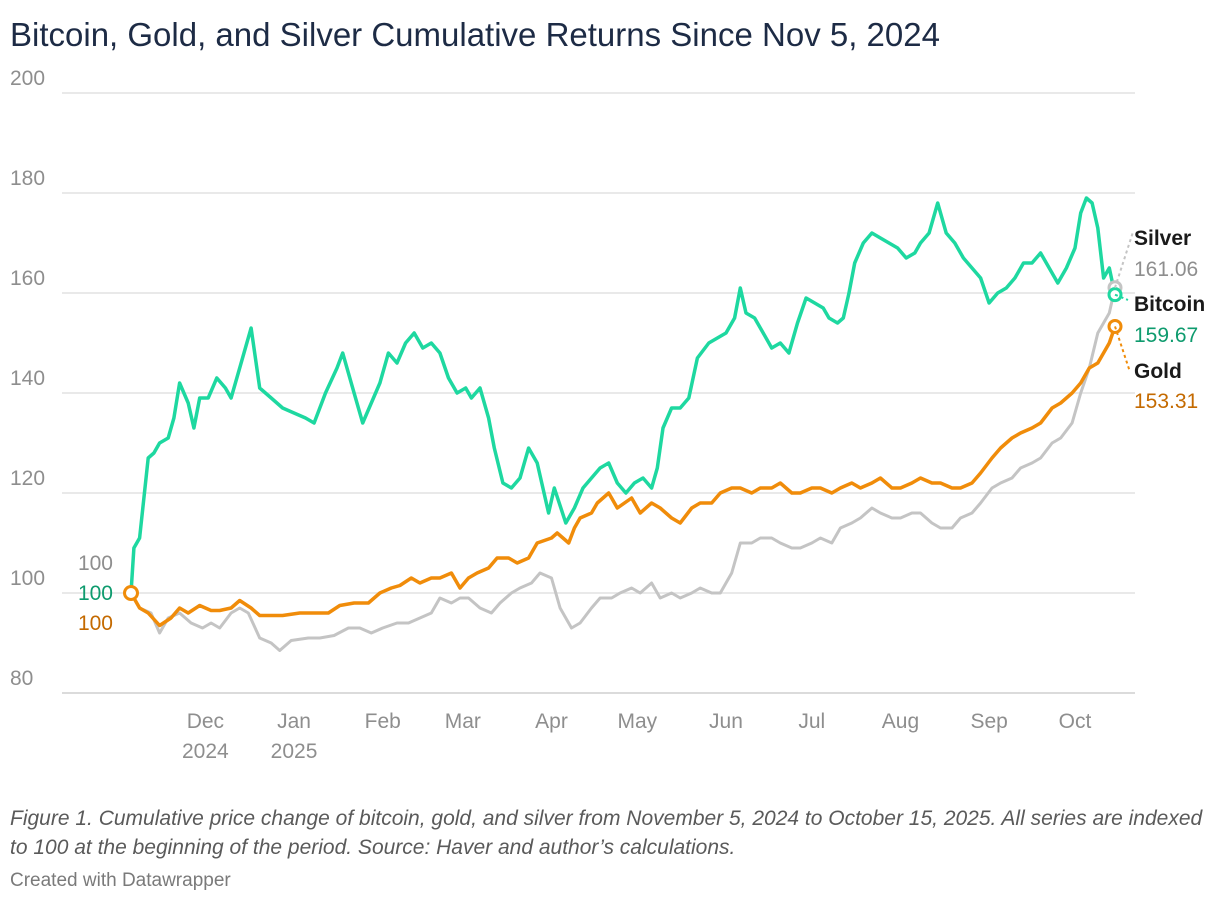 Image resolution: width=1220 pixels, height=906 pixels. What do you see at coordinates (726, 721) in the screenshot?
I see `x-tick-label: Jun` at bounding box center [726, 721].